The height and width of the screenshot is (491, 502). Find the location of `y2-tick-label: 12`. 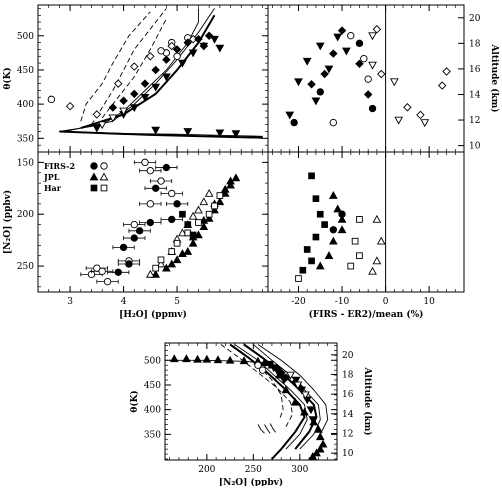

y2-tick-label: 12 is located at coordinates (474, 121).